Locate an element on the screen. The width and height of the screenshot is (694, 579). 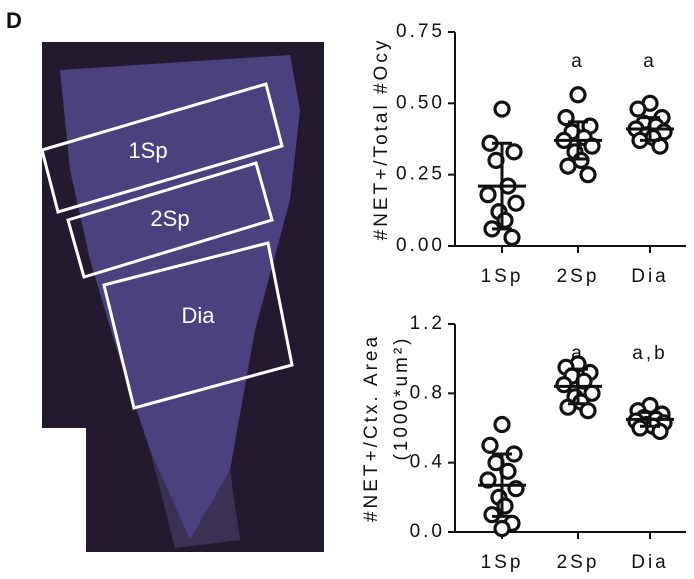
annotation: a,b is located at coordinates (649, 353).